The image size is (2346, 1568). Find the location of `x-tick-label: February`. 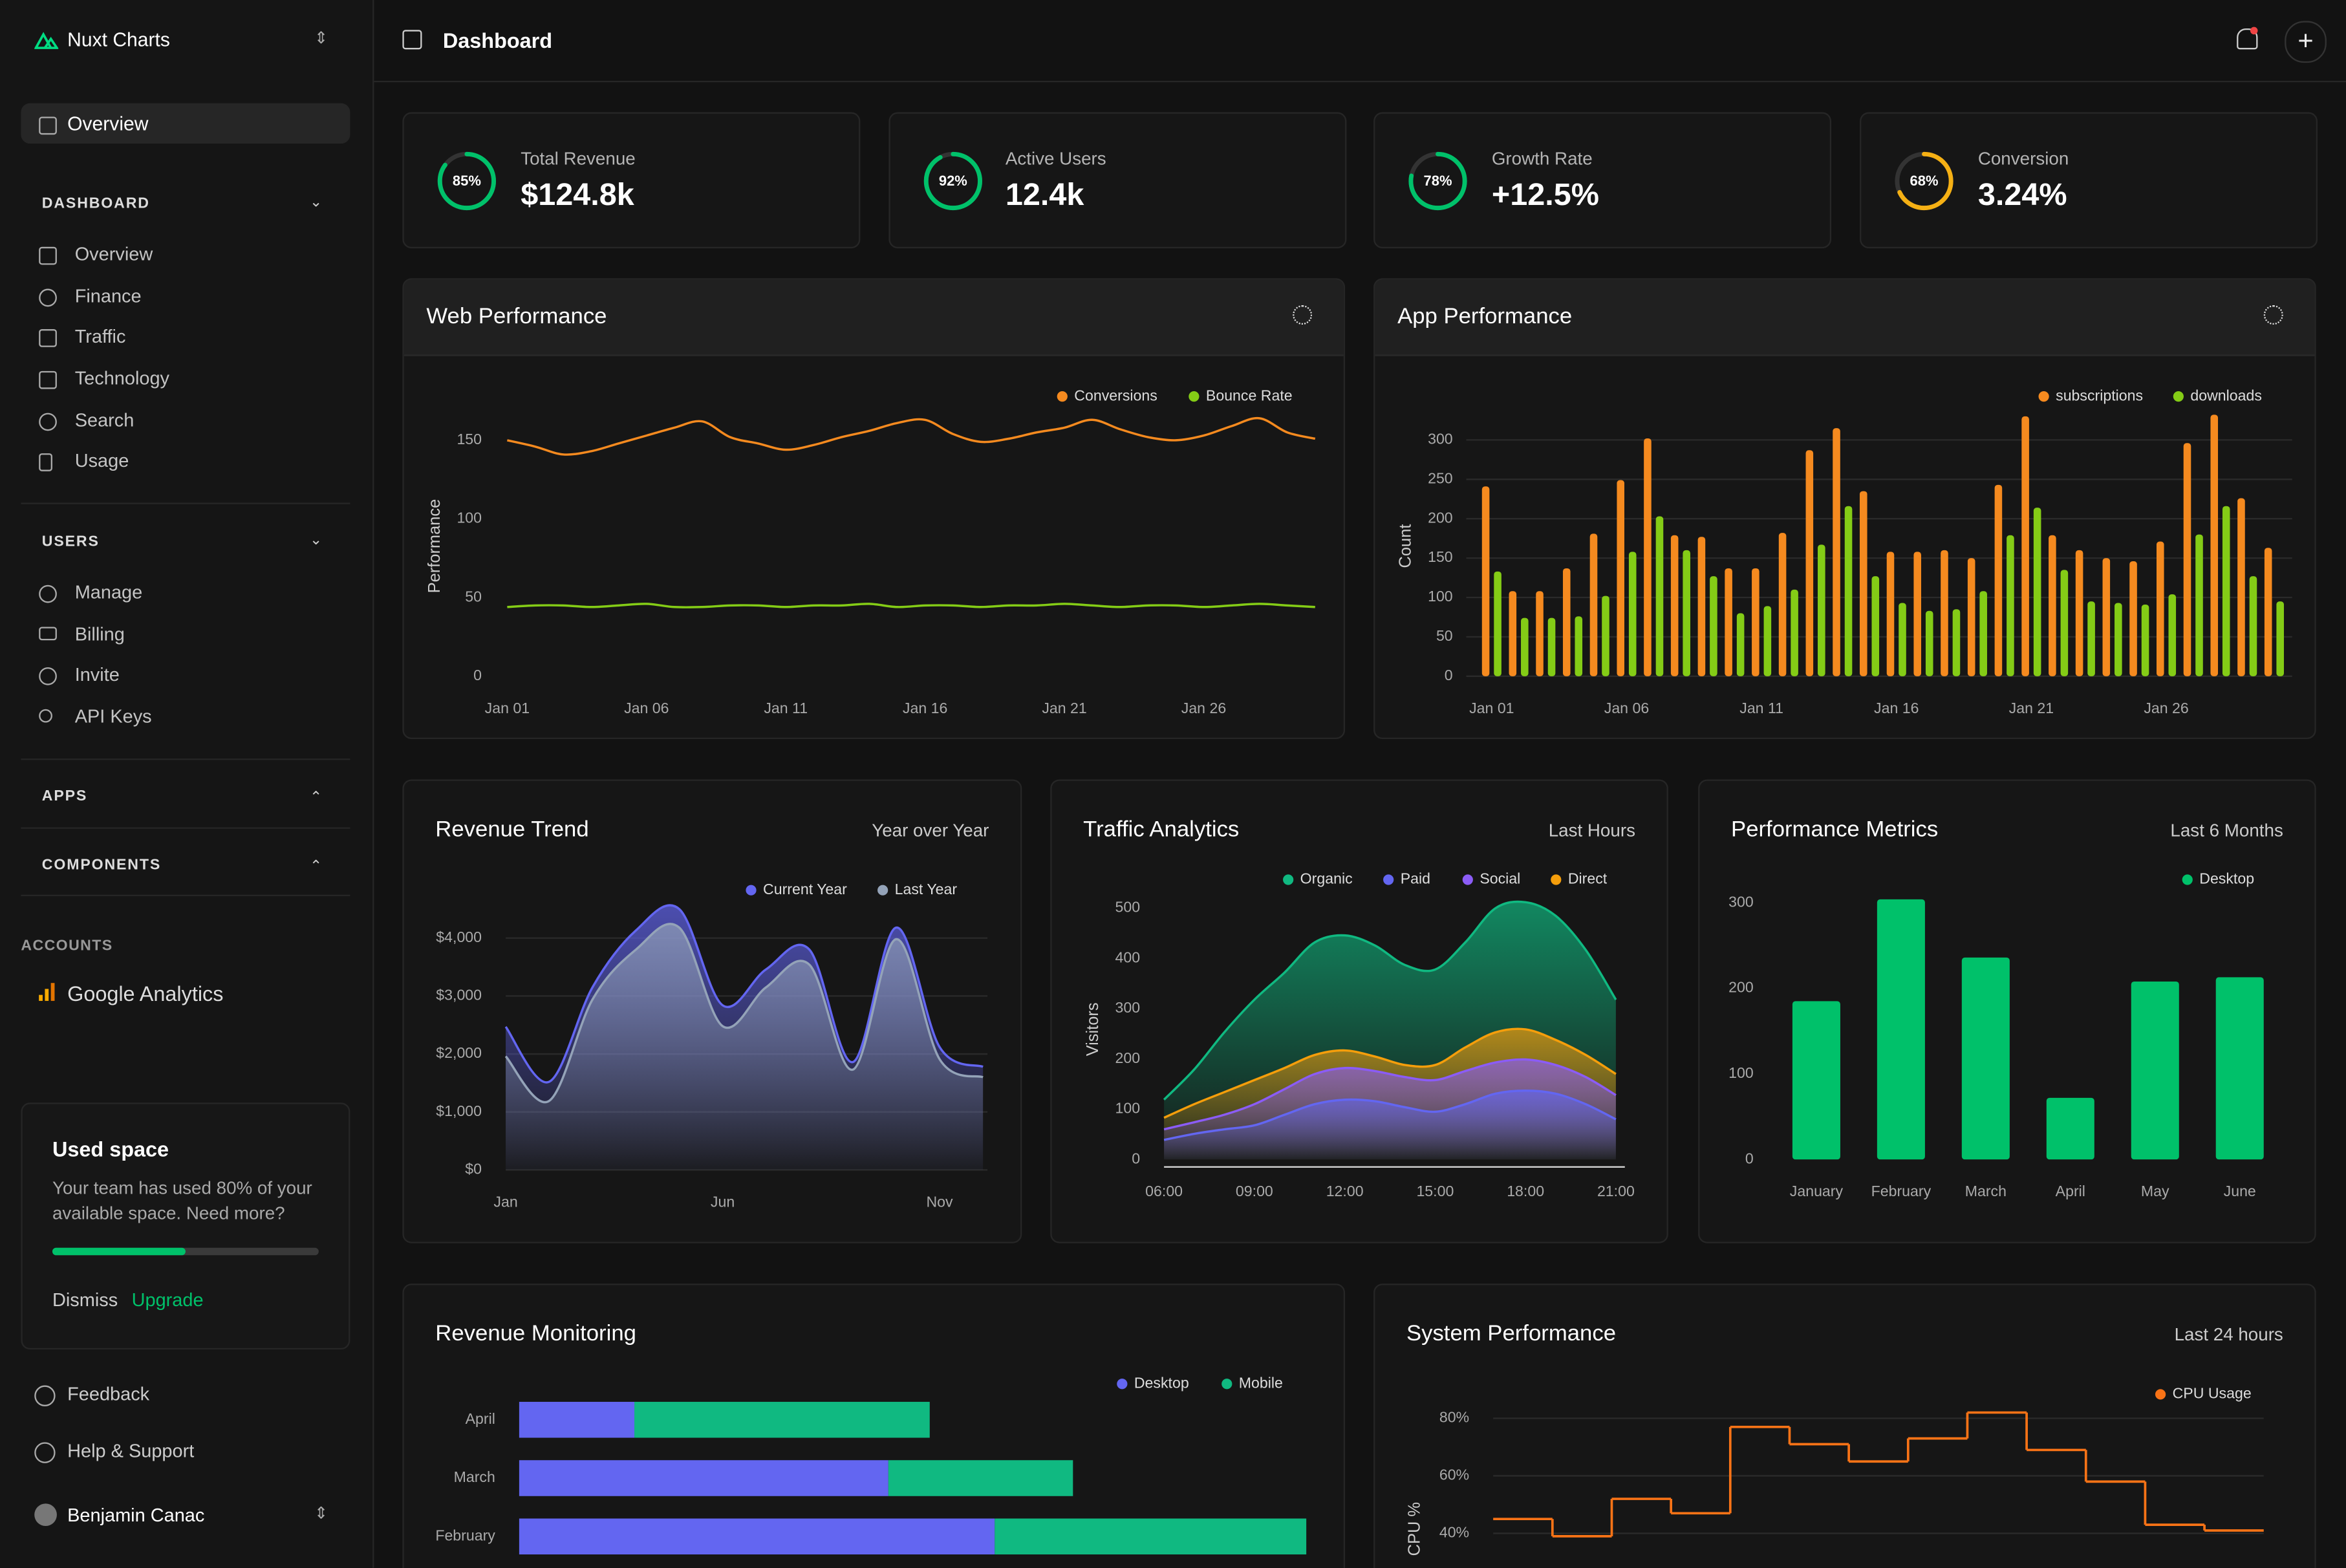

x-tick-label: February is located at coordinates (1901, 1191).